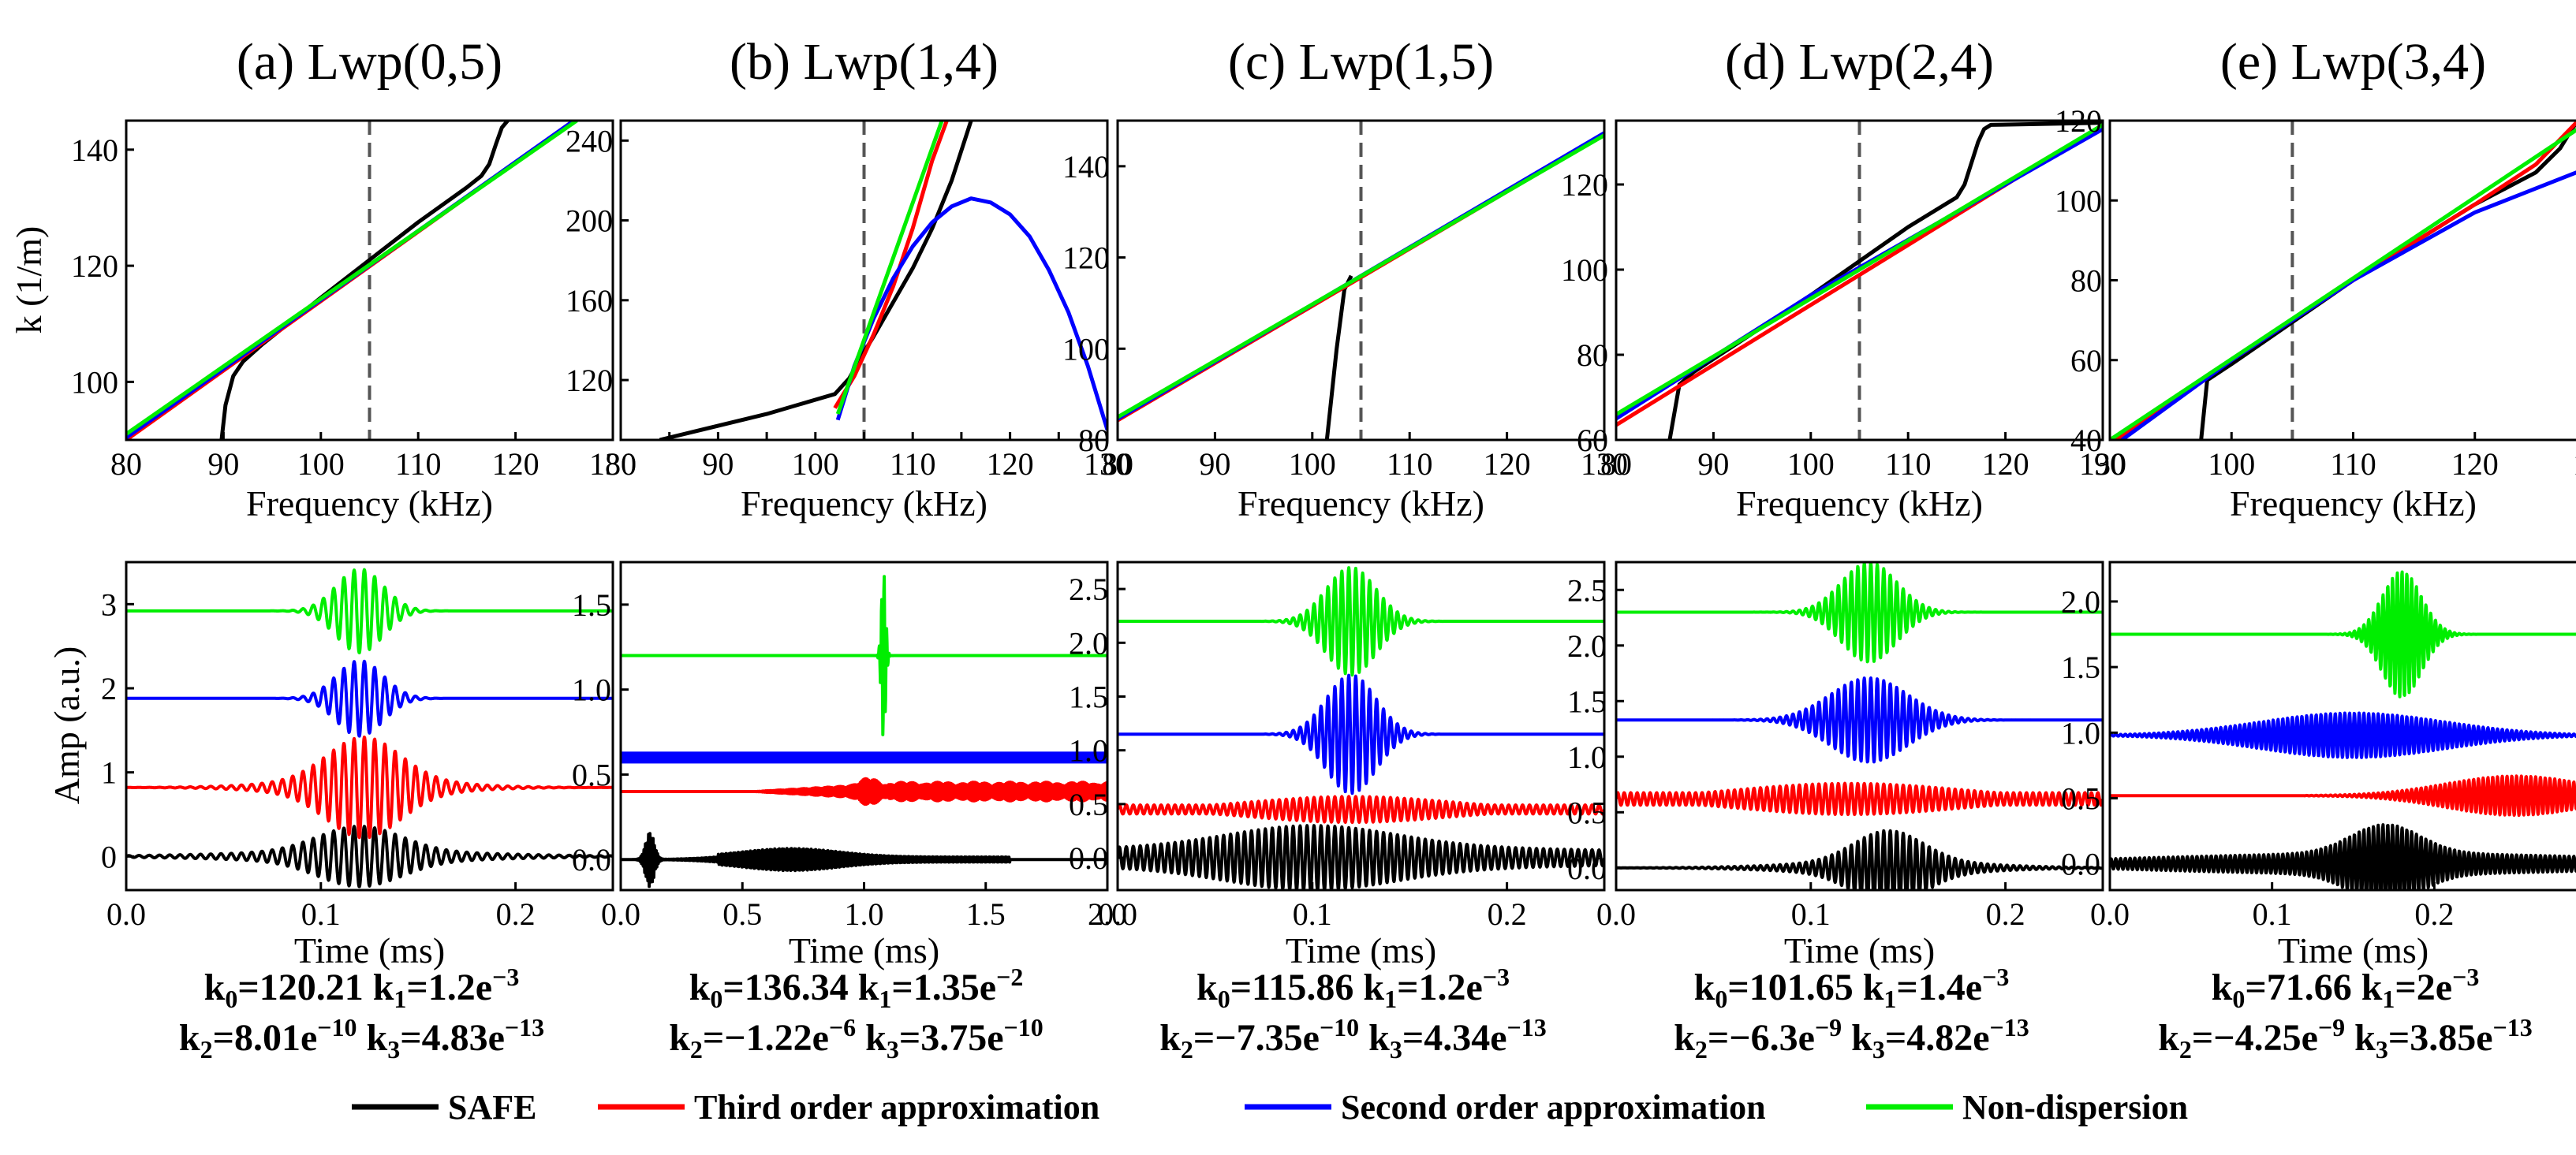 This screenshot has width=2576, height=1155. Describe the element at coordinates (589, 221) in the screenshot. I see `y-tick-label: 200` at that location.